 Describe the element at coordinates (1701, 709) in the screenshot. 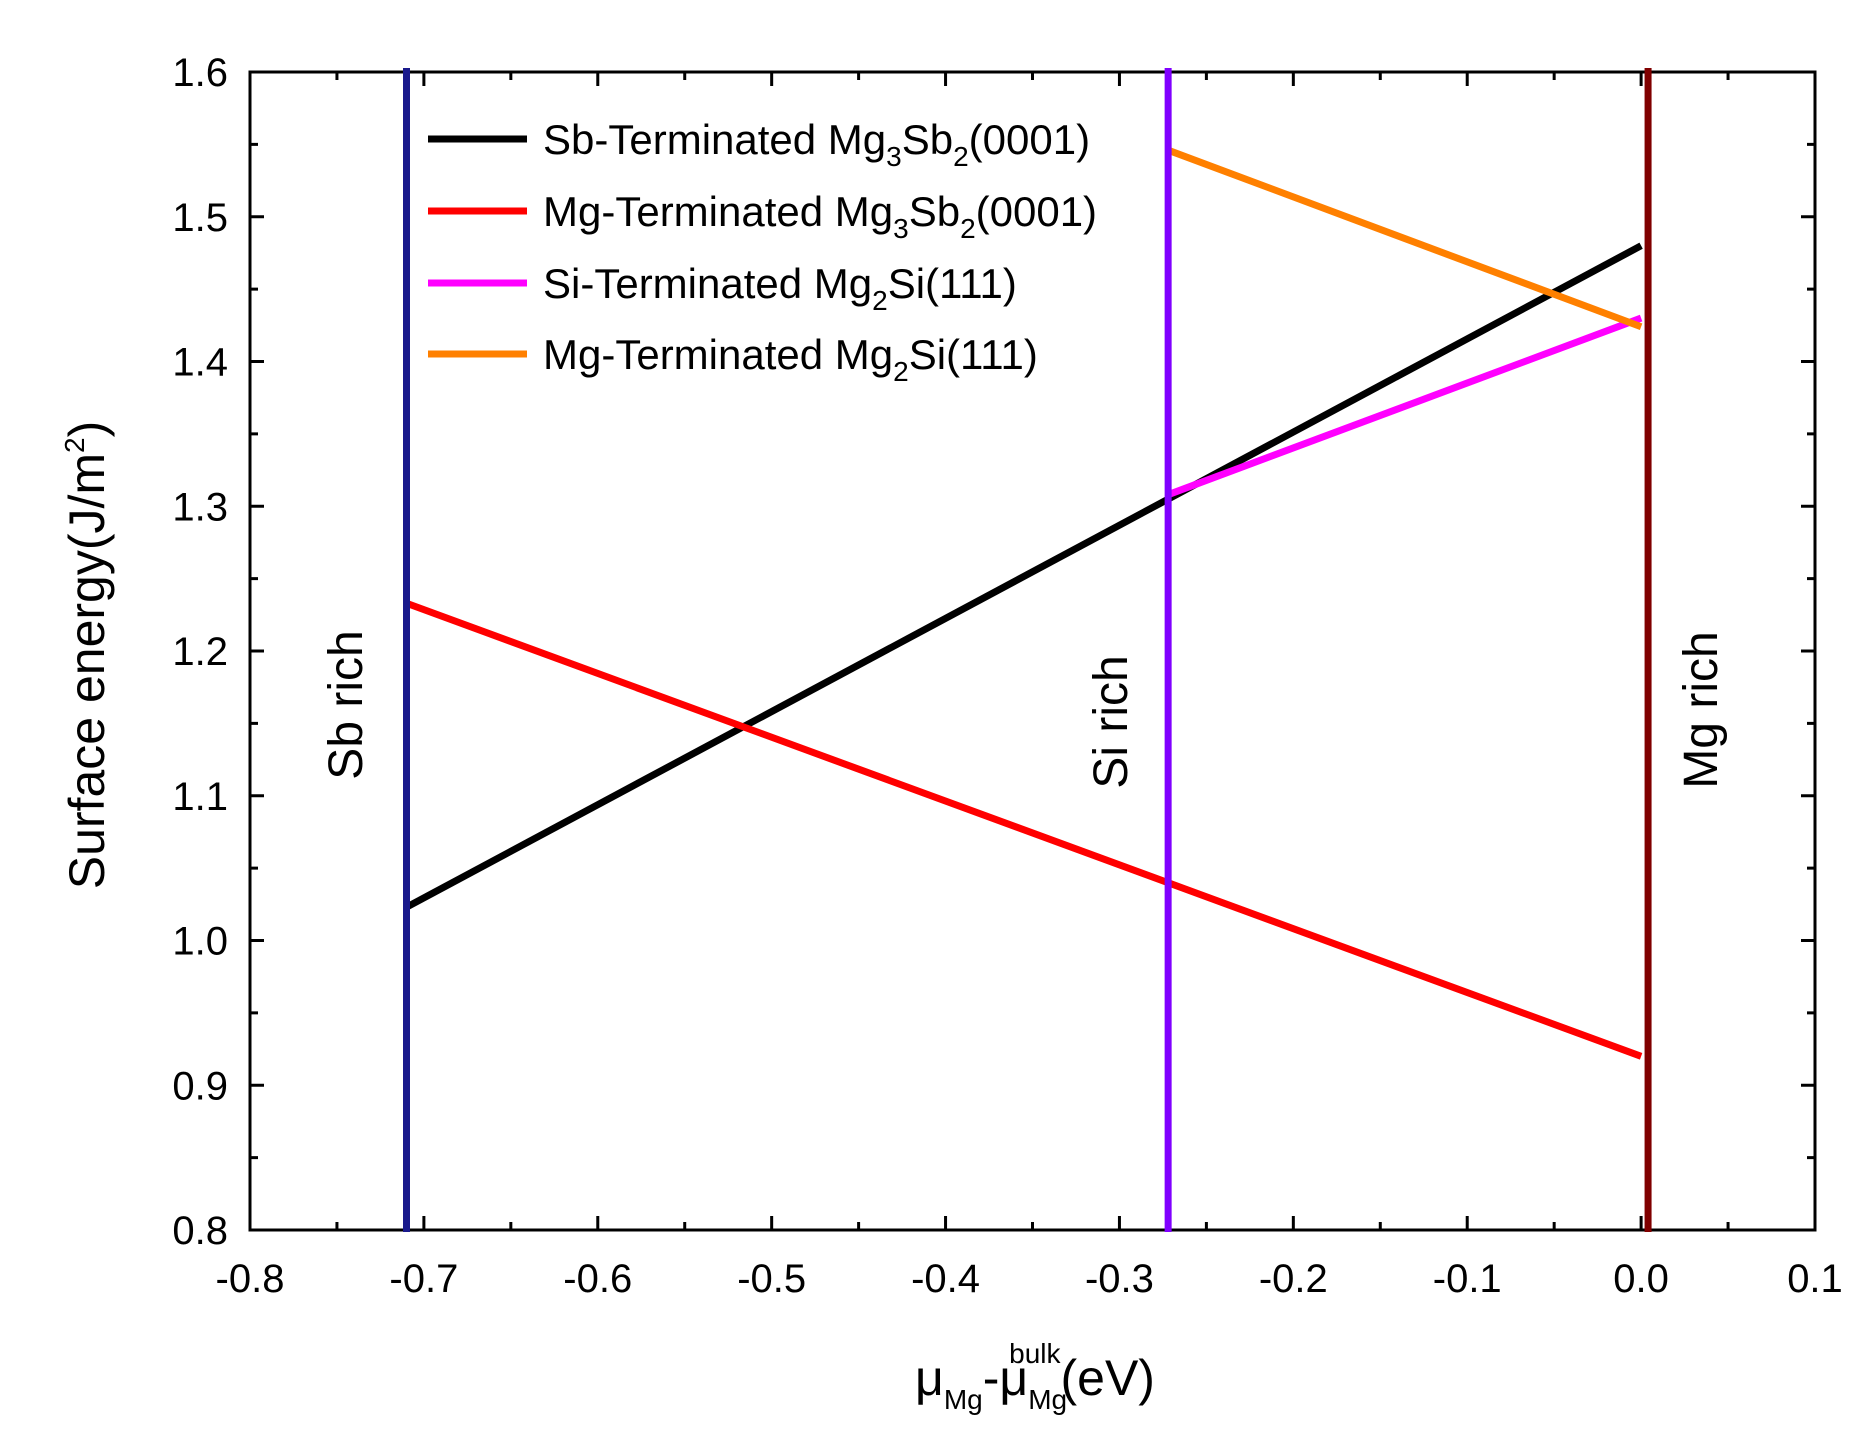

I see `region-label-mg-rich: Mg rich` at that location.